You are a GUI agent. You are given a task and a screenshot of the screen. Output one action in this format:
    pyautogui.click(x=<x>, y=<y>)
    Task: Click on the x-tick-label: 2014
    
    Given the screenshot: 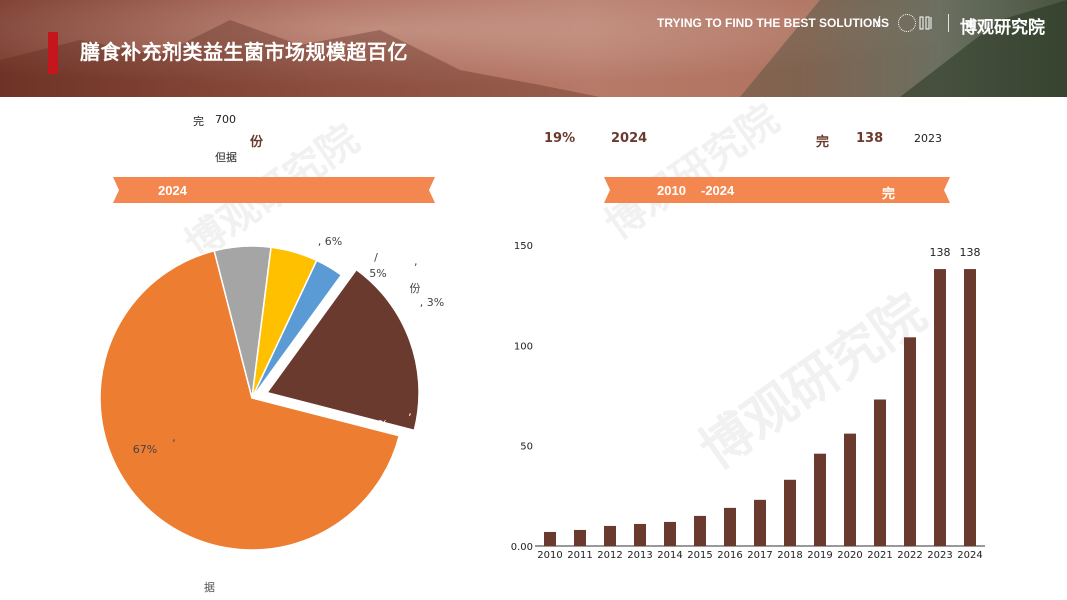 What is the action you would take?
    pyautogui.click(x=669, y=555)
    